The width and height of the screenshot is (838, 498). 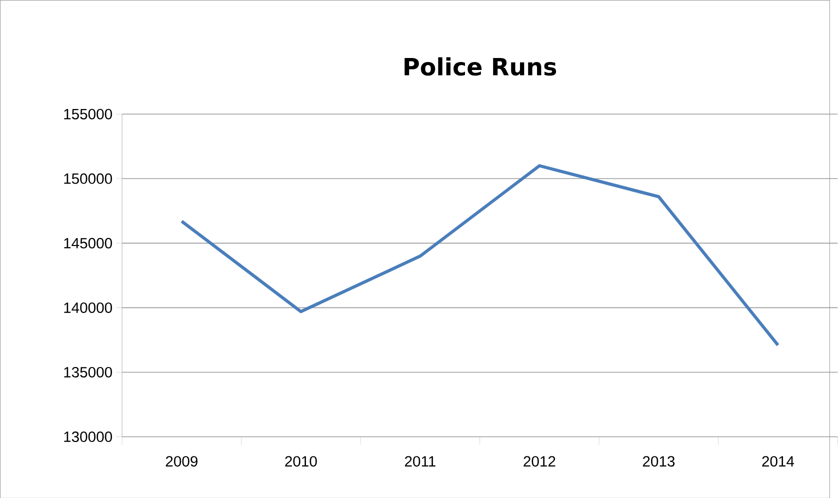 I want to click on x-tick-label: 2014, so click(x=778, y=461).